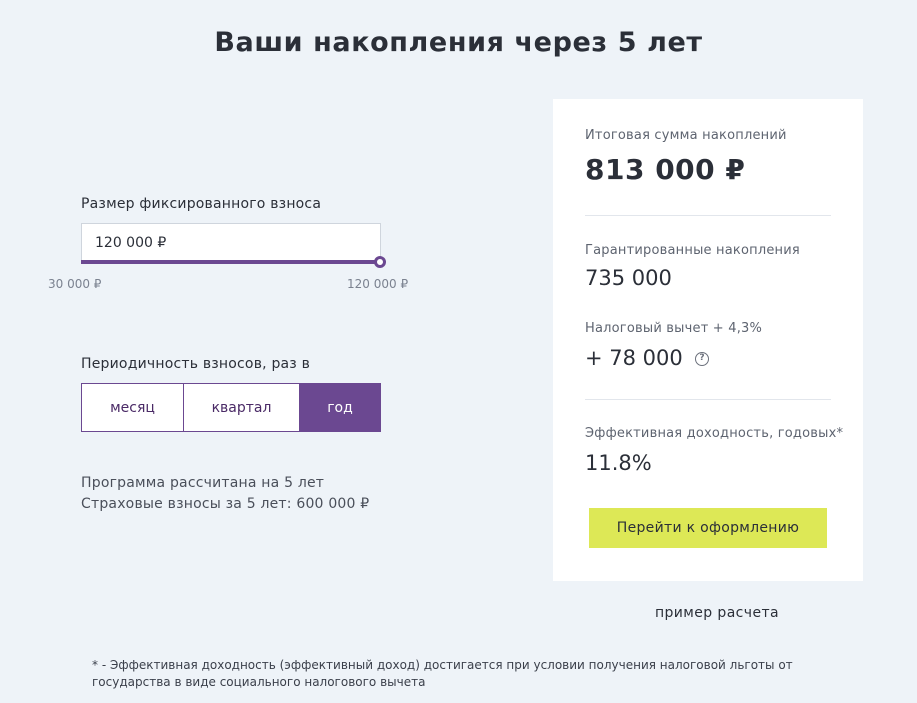 This screenshot has height=703, width=917. Describe the element at coordinates (242, 407) in the screenshot. I see `period-option-quarter: квартал` at that location.